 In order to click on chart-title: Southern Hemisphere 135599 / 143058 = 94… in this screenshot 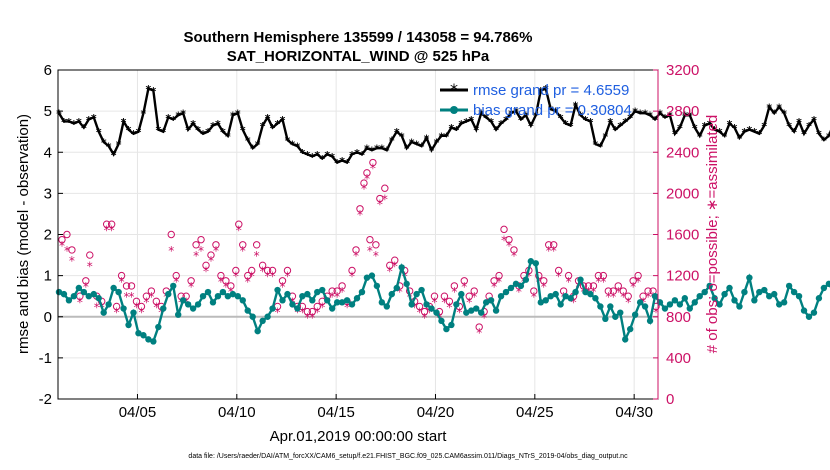, I will do `click(358, 37)`.